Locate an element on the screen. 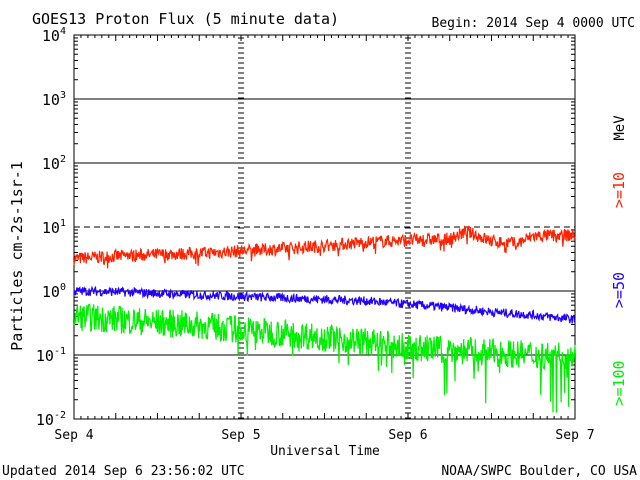  y-tick-label: 10⁻¹ is located at coordinates (51, 355).